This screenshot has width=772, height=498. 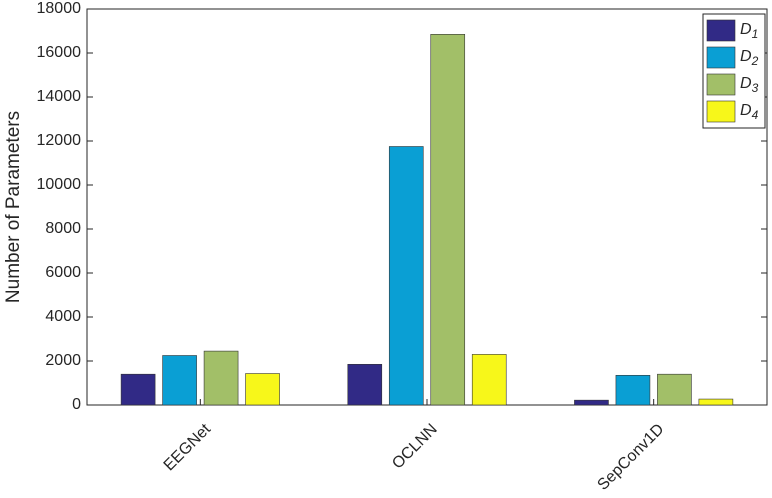 What do you see at coordinates (749, 31) in the screenshot?
I see `legend-label: D1` at bounding box center [749, 31].